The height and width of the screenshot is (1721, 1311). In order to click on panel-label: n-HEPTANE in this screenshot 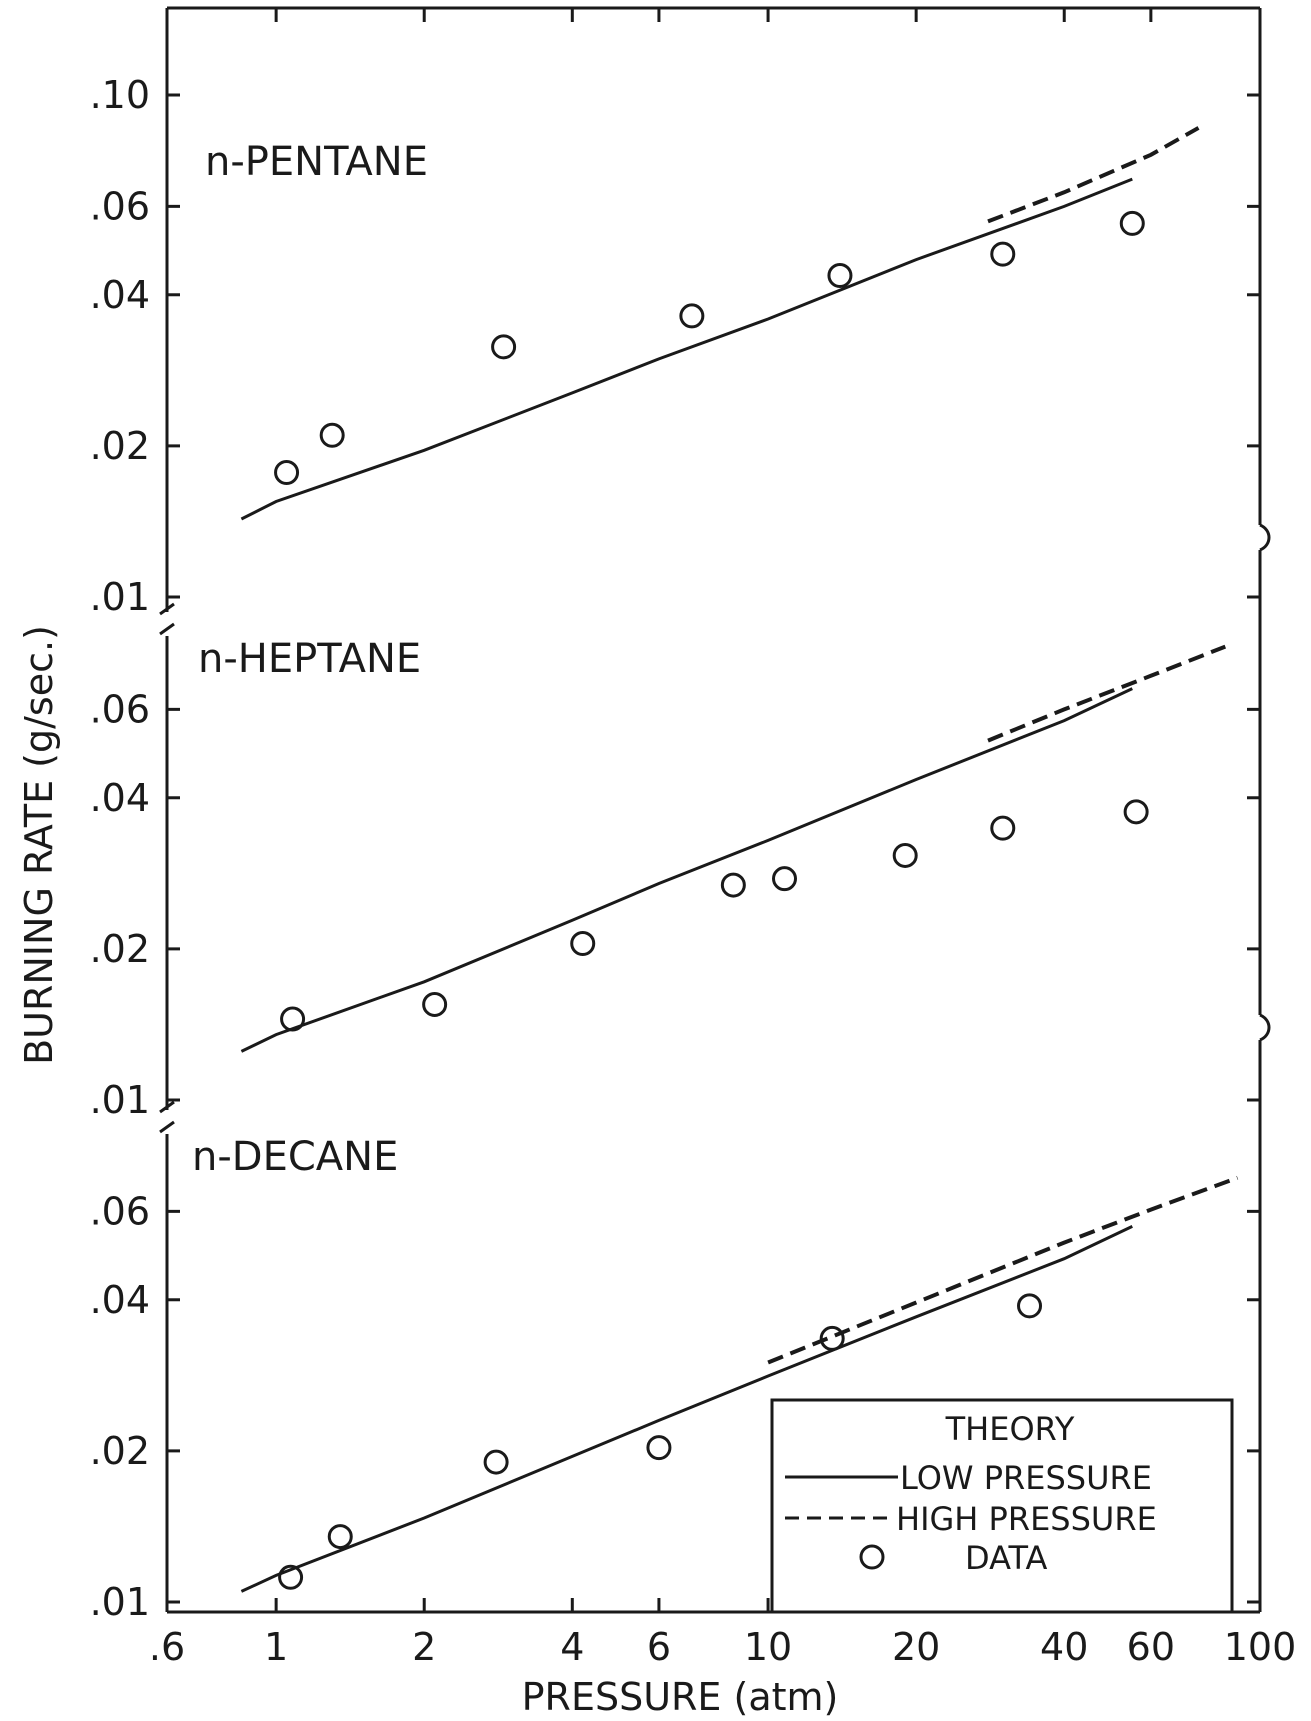, I will do `click(309, 659)`.